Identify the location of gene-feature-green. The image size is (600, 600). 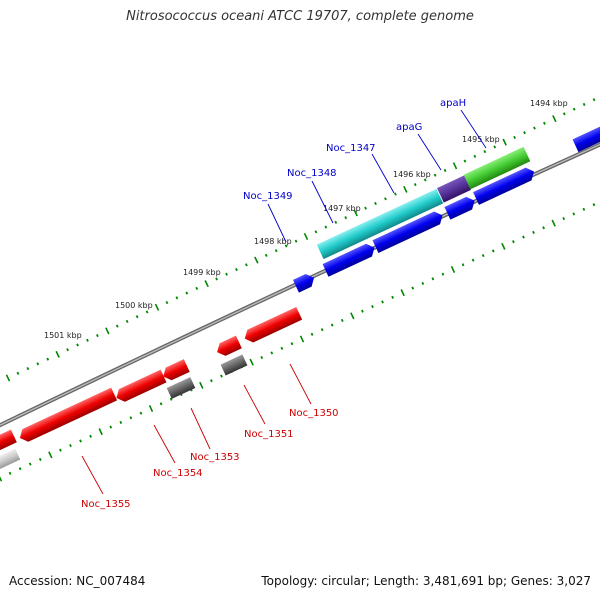
(497, 168).